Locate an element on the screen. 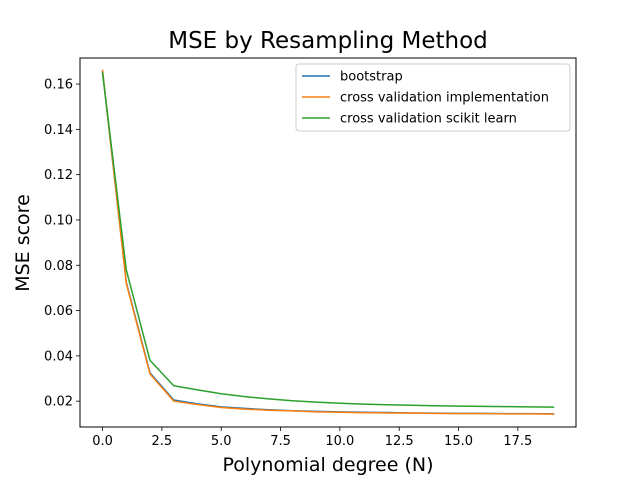  x-axis: 0.0 2.5 5.0 7.5 10.0 12.5 15.0 17.5 is located at coordinates (312, 438).